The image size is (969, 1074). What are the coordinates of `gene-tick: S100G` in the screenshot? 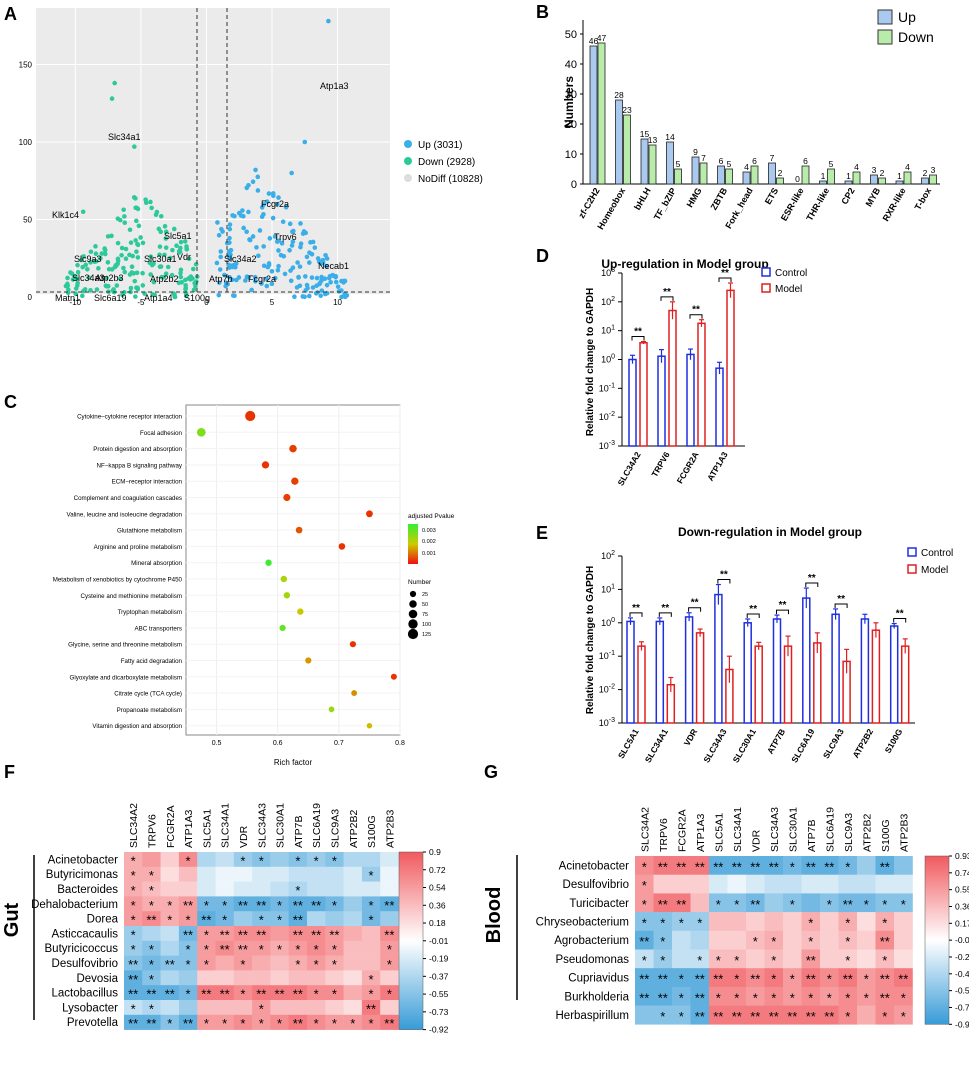 It's located at (894, 741).